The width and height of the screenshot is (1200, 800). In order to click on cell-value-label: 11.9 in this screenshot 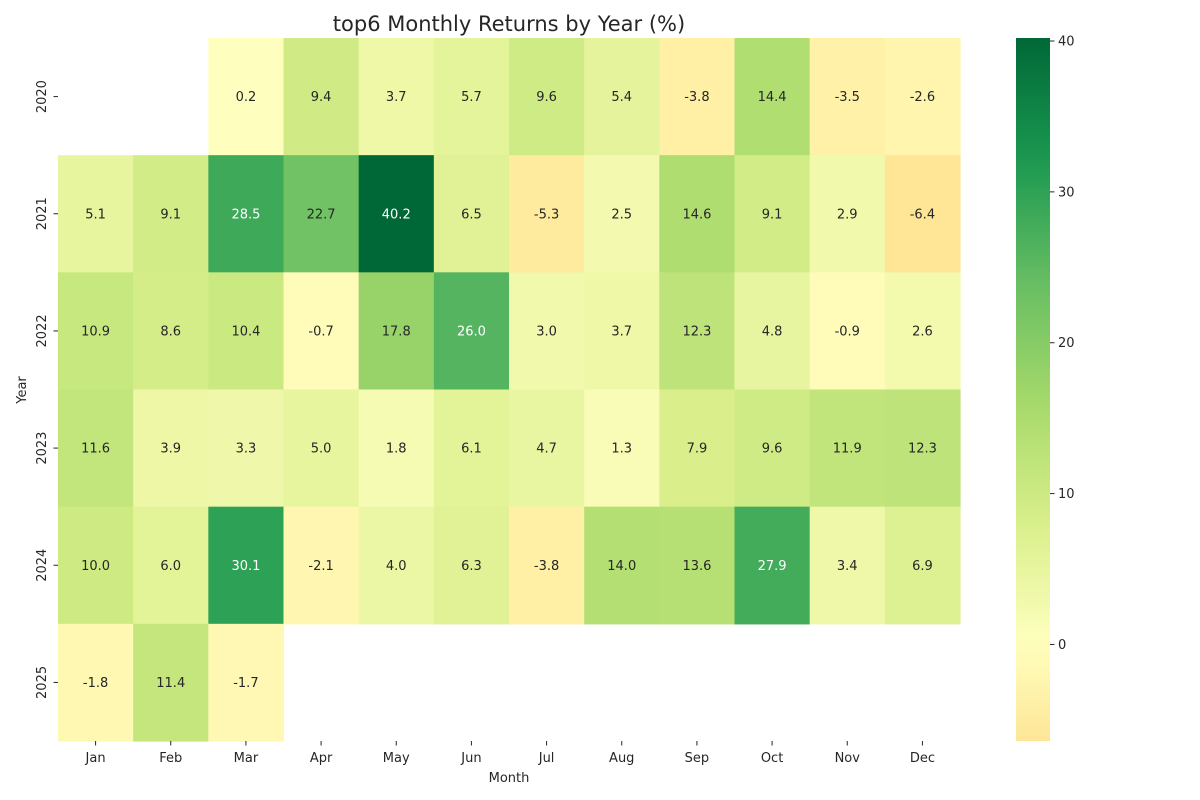, I will do `click(847, 449)`.